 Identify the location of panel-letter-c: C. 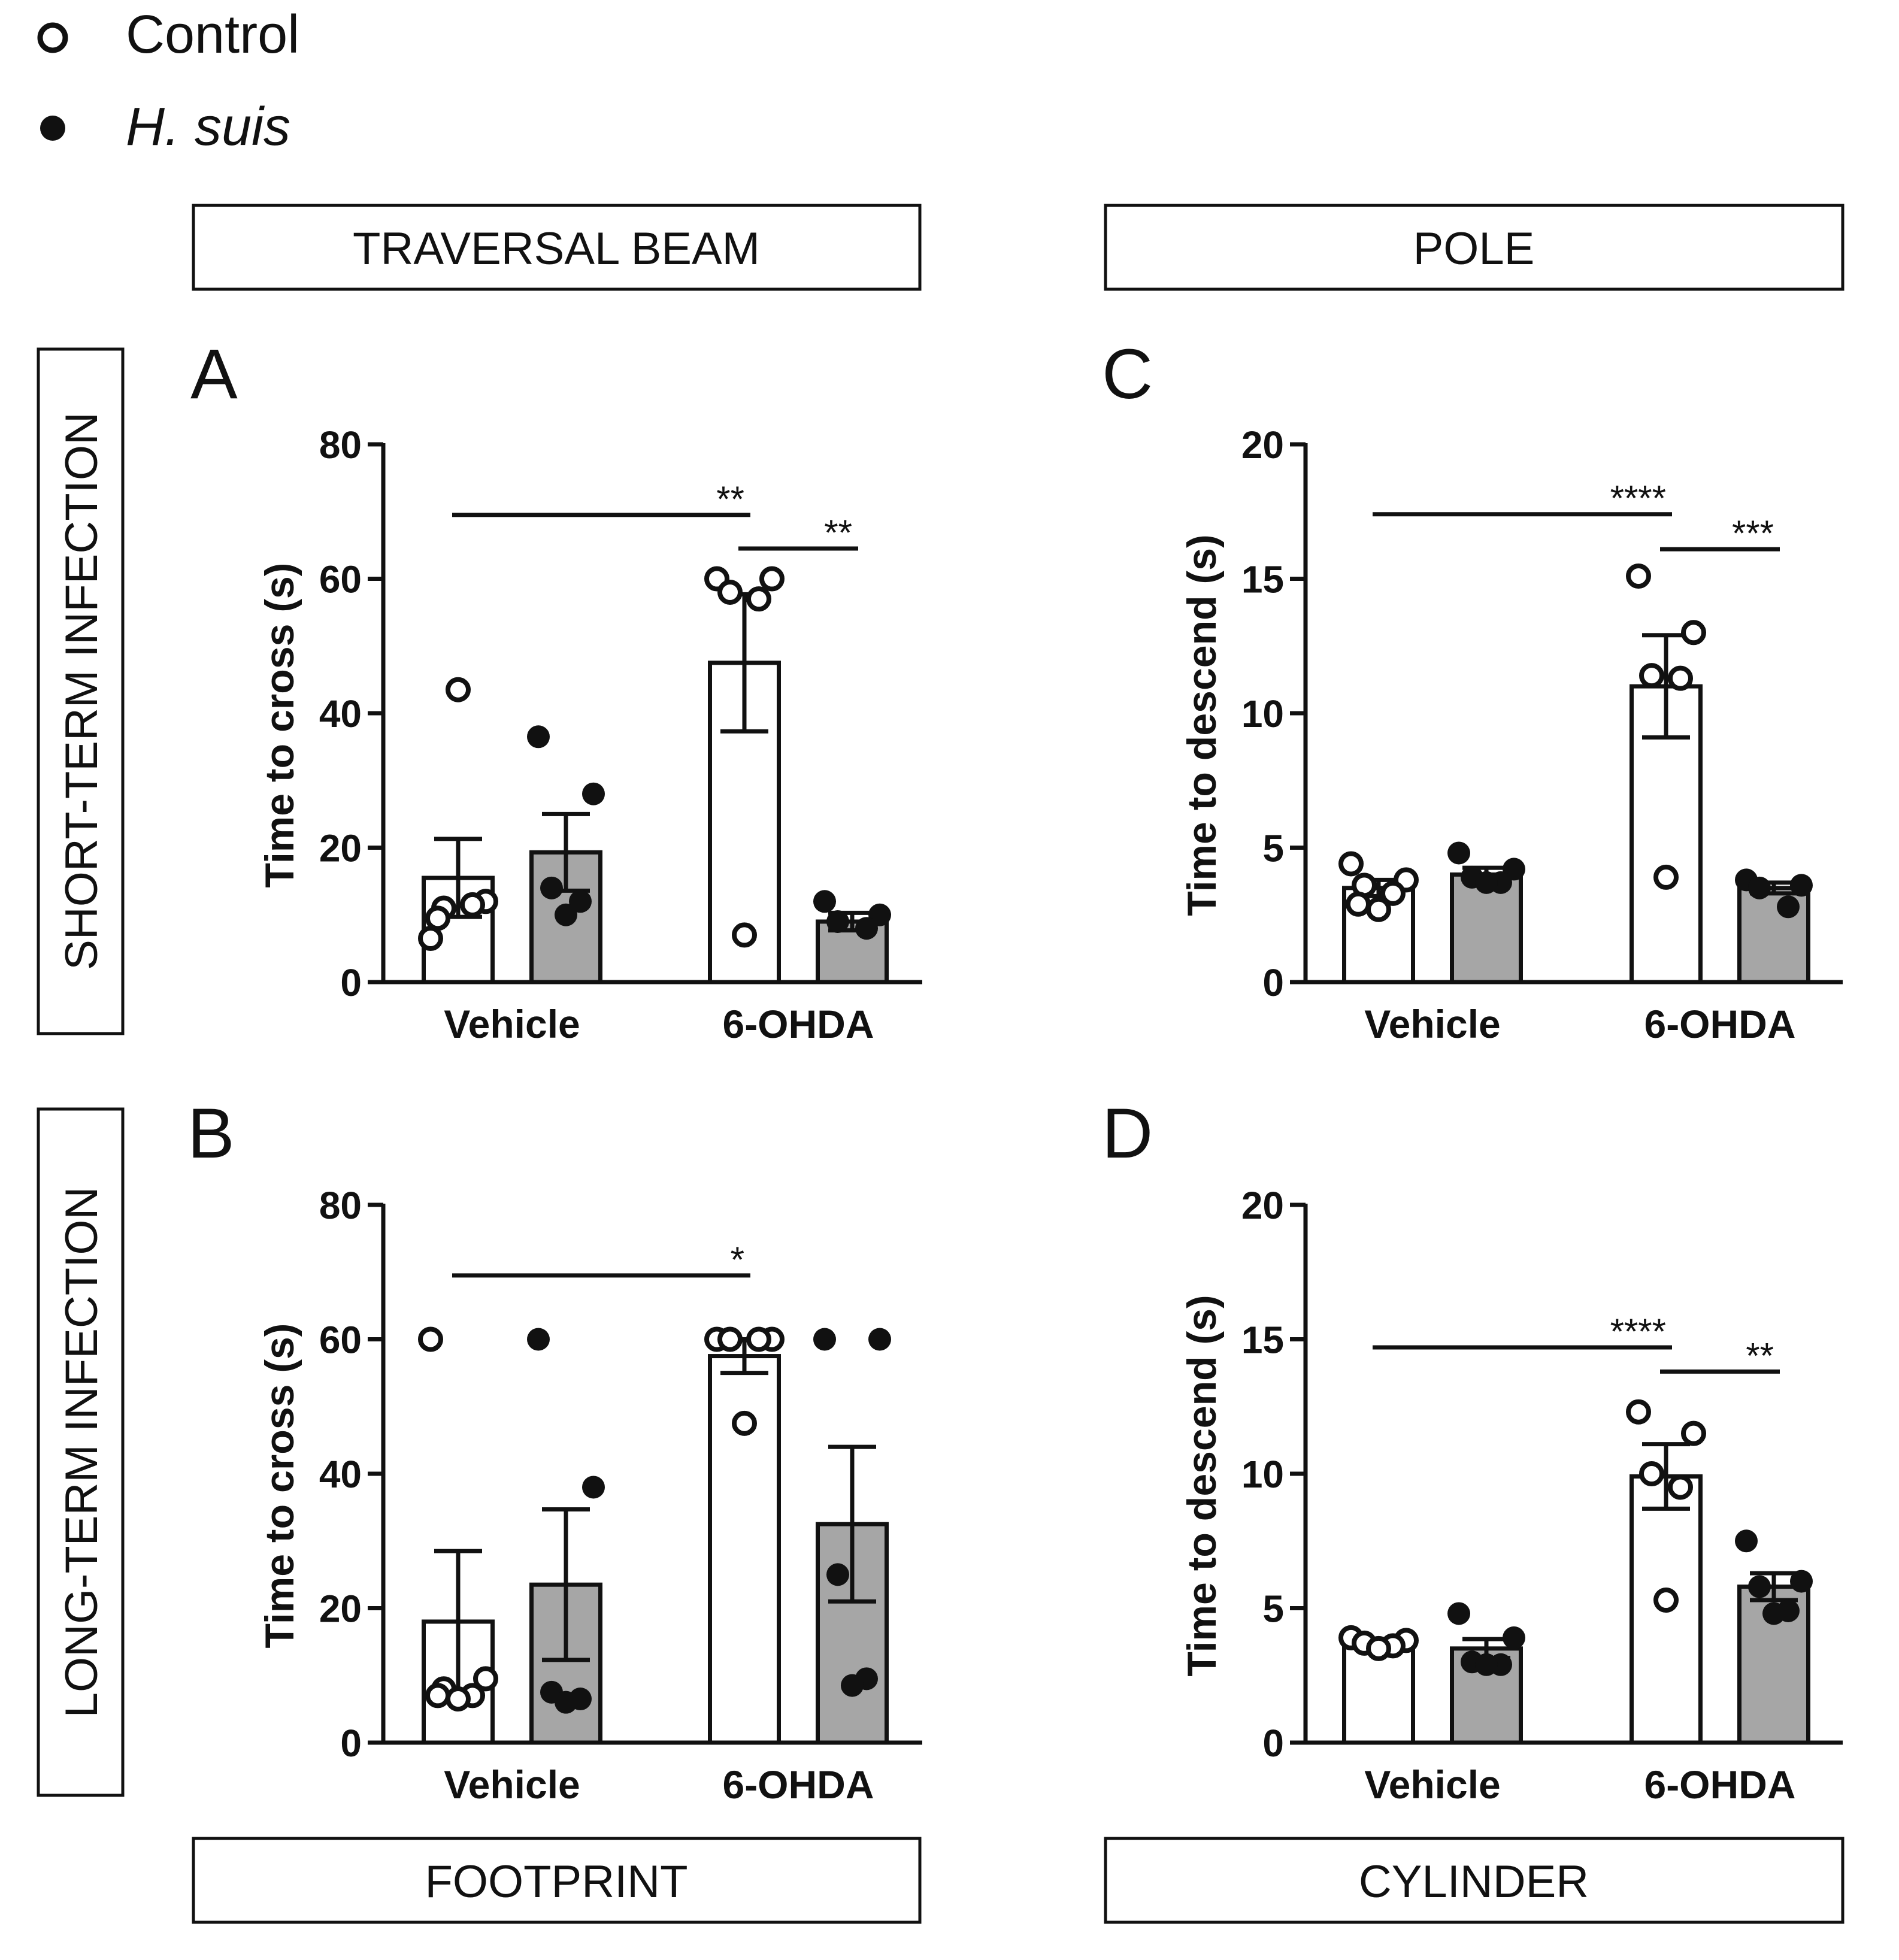
(1127, 375).